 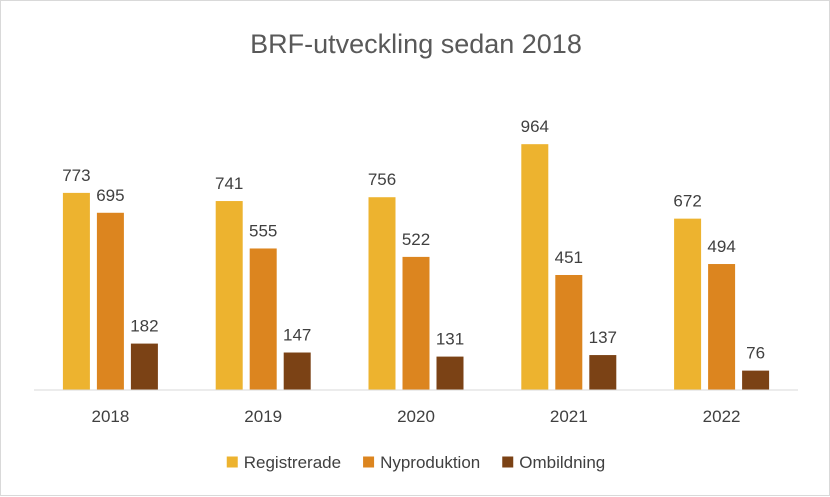 What do you see at coordinates (263, 416) in the screenshot?
I see `x-tick-label-2019: 2019` at bounding box center [263, 416].